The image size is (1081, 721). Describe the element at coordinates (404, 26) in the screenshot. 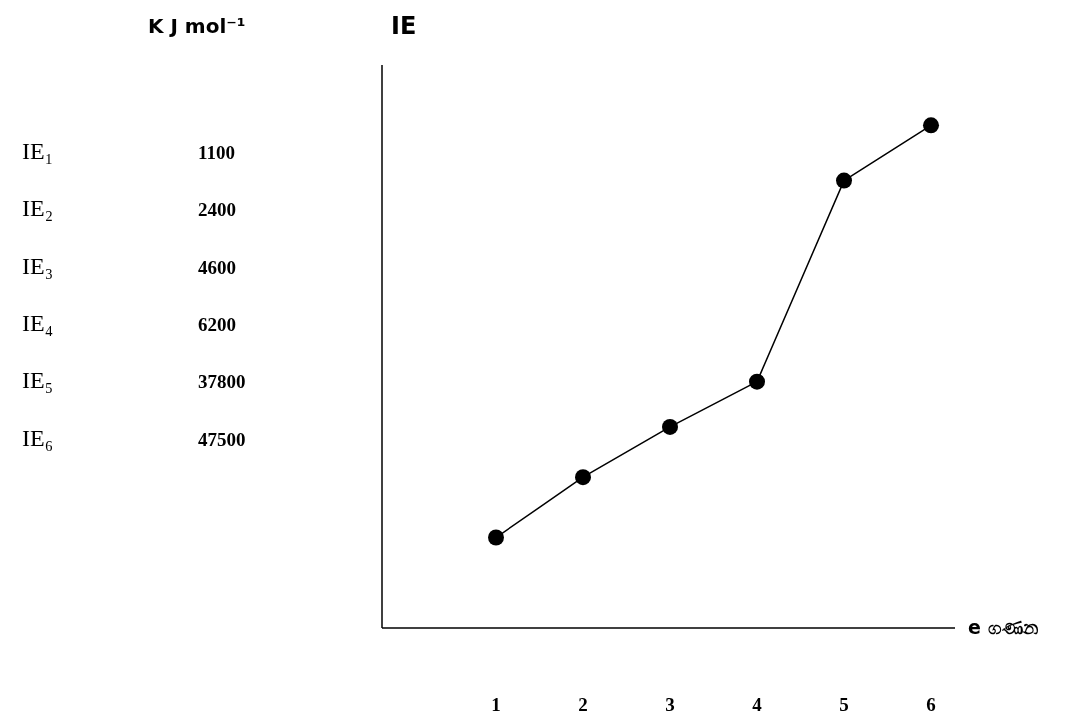

I see `y-axis-title: IE` at that location.